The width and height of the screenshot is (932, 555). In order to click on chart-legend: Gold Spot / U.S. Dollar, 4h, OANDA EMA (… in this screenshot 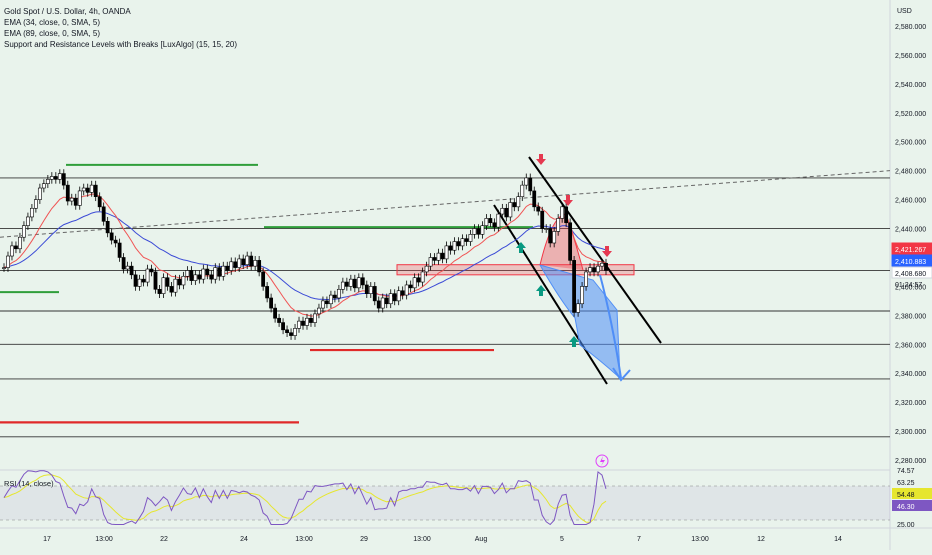, I will do `click(120, 28)`.